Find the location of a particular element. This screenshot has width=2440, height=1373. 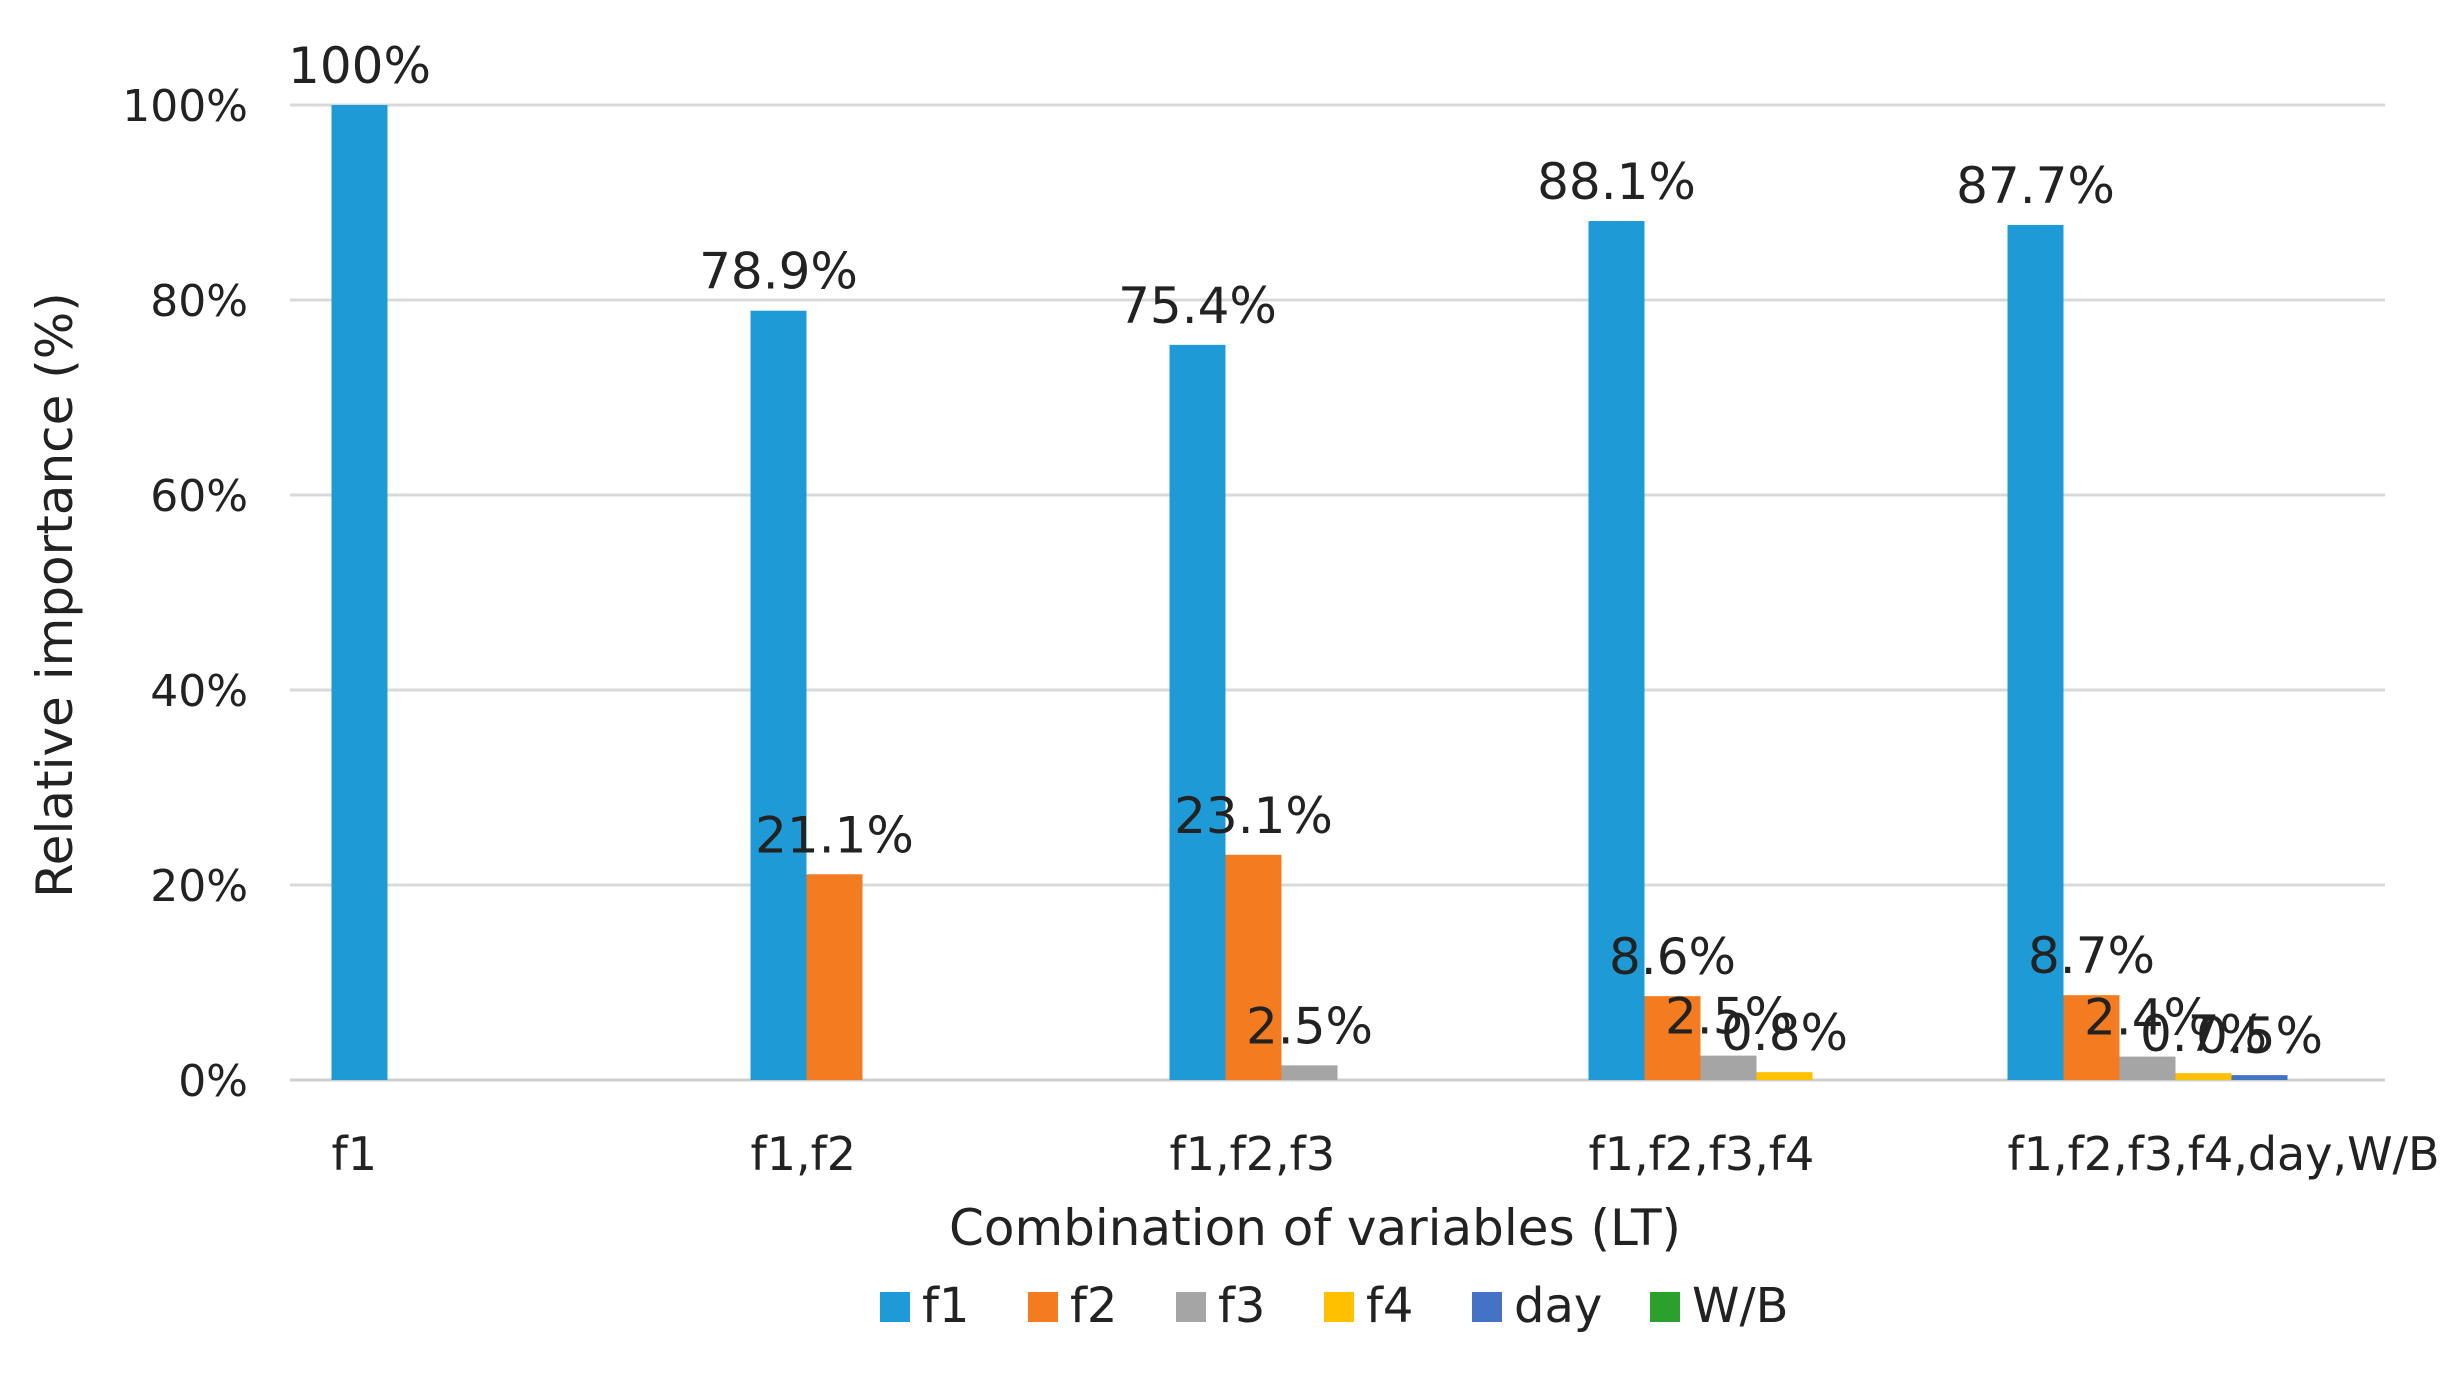

legend-label: f3 is located at coordinates (1241, 1306).